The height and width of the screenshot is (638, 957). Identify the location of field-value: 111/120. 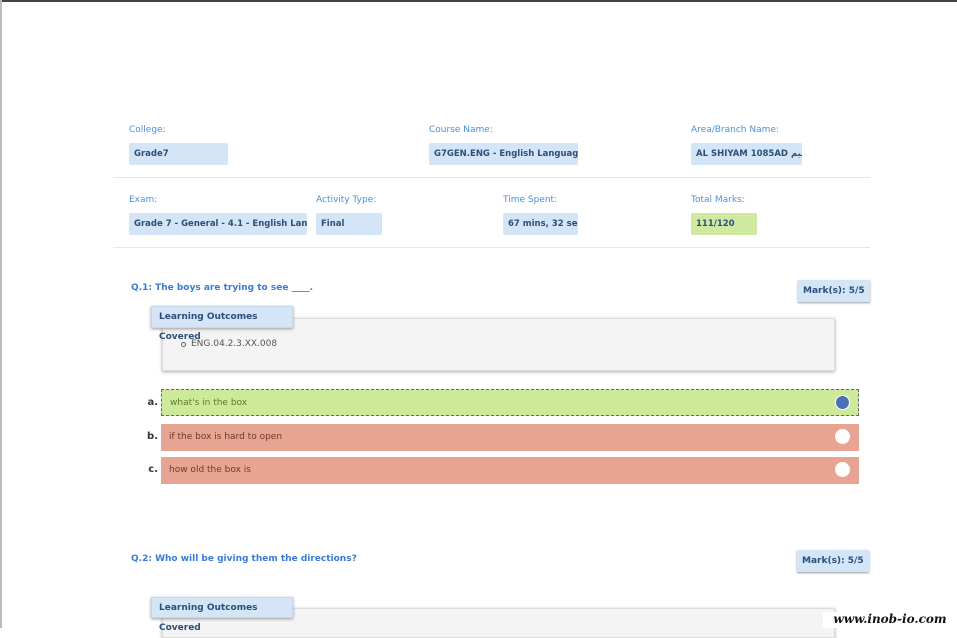
(724, 224).